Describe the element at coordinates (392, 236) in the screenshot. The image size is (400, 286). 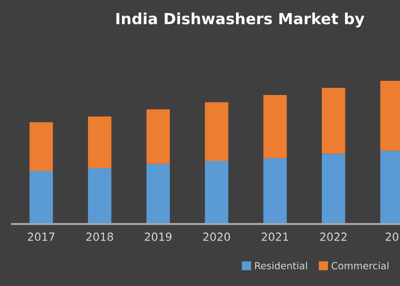
I see `x-tick-label: 20` at that location.